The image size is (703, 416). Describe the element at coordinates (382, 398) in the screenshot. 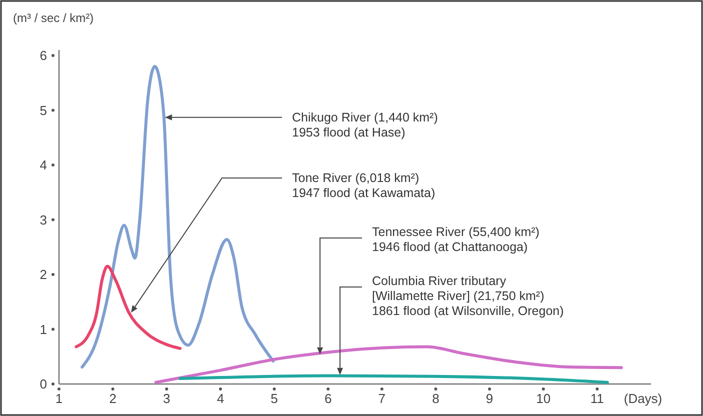

I see `x-tick-label: 7` at that location.